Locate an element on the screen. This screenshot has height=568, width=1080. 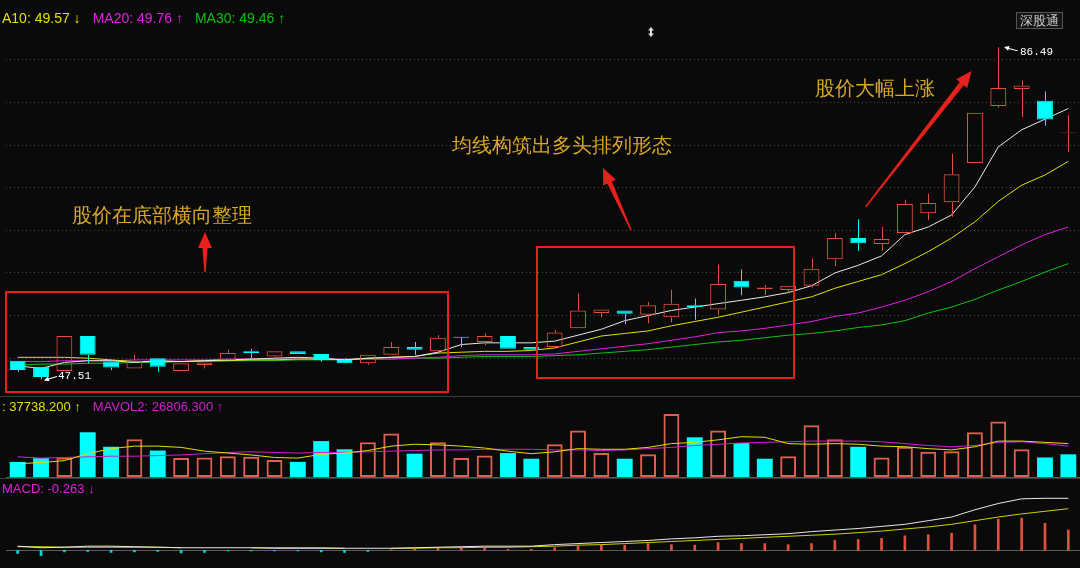
text: A10: 49.57 ↓ is located at coordinates (41, 18).